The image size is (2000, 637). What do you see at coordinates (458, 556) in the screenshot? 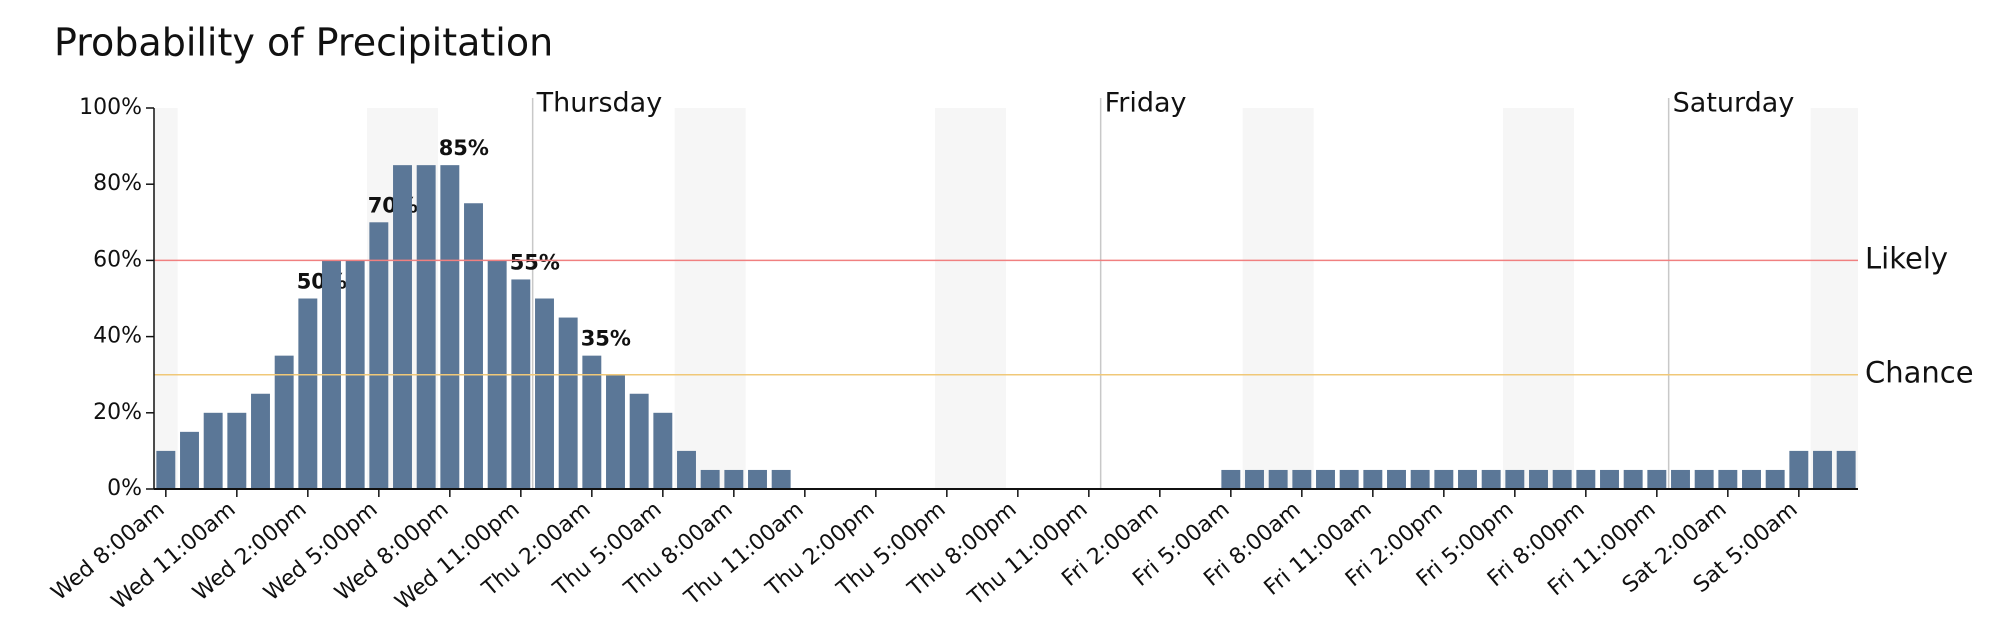
I see `x-tick-label: Wed 11:00pm` at bounding box center [458, 556].